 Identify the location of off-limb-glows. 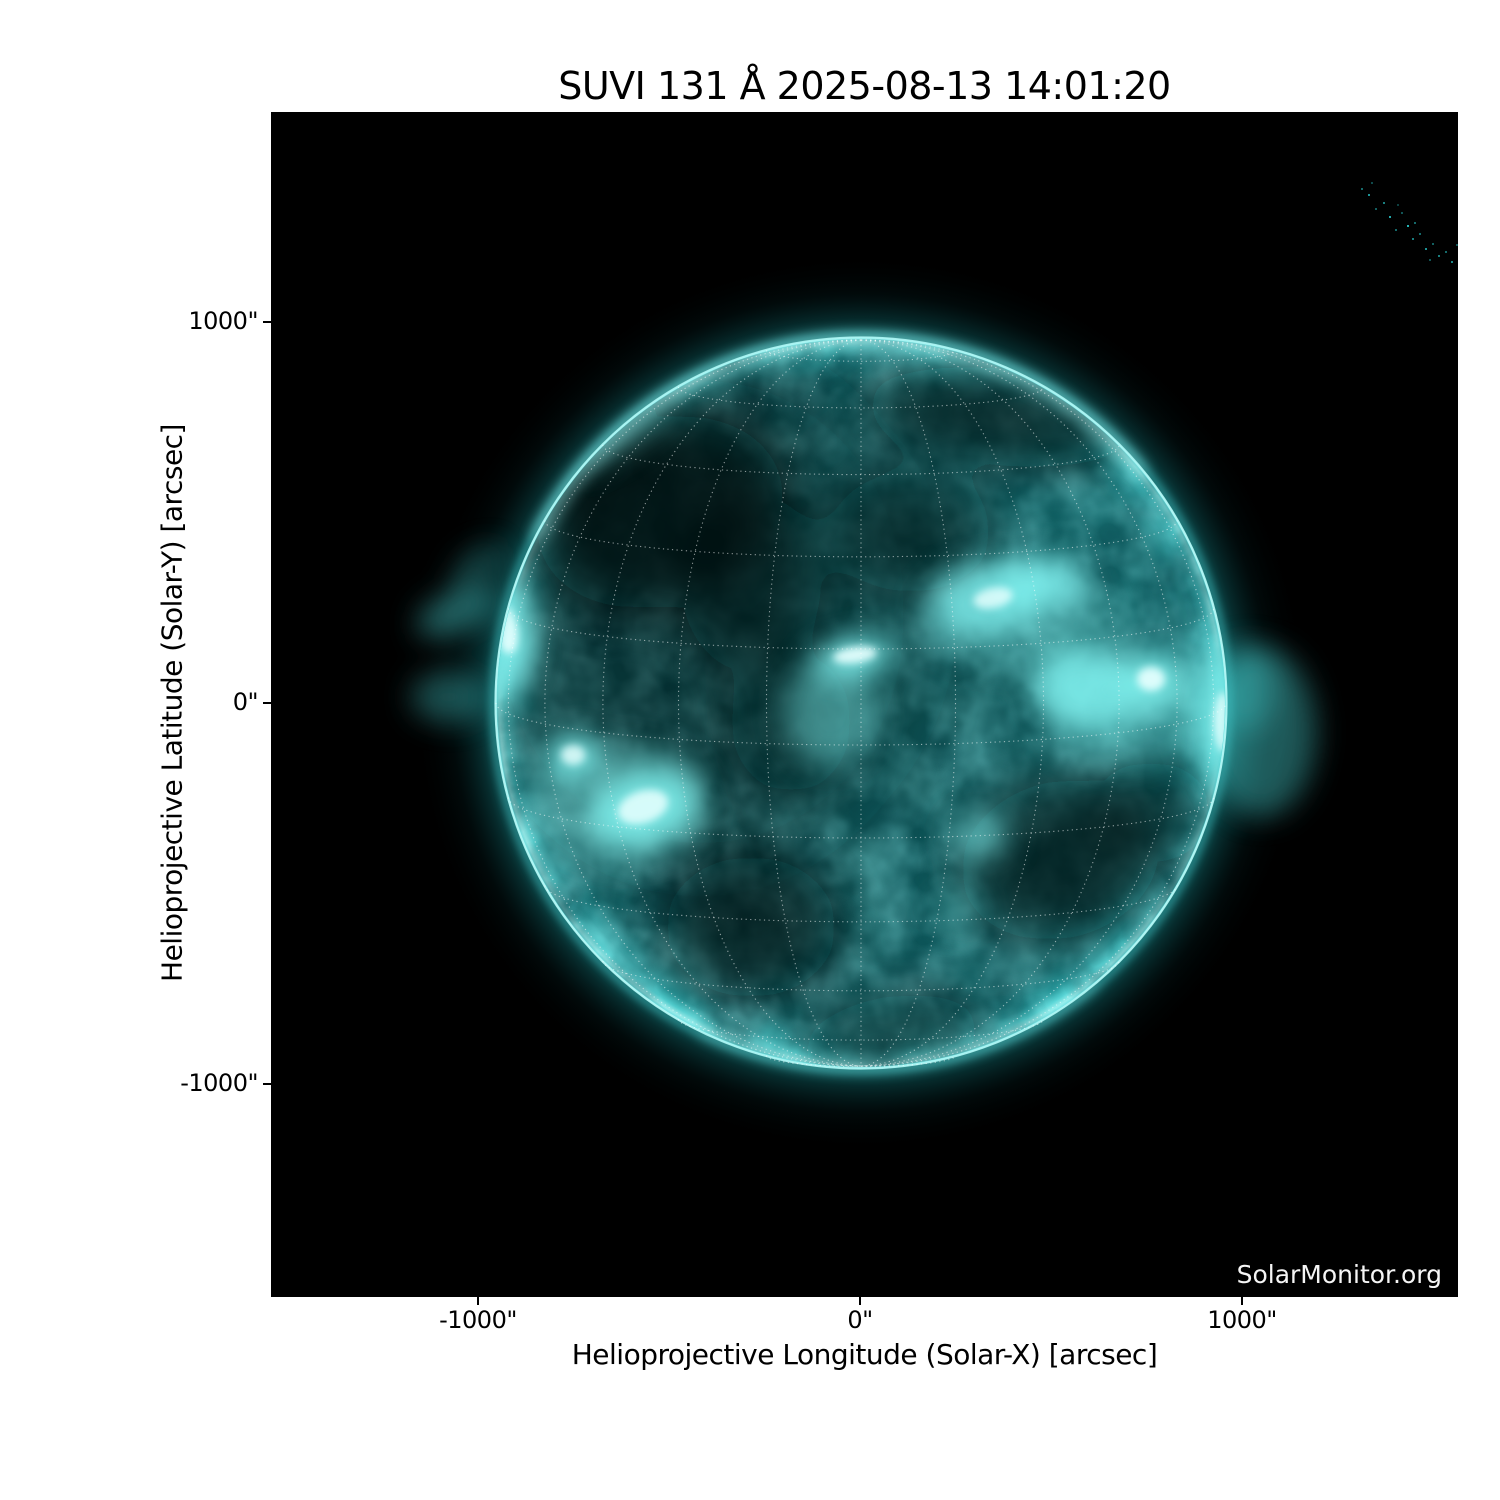
(863, 680).